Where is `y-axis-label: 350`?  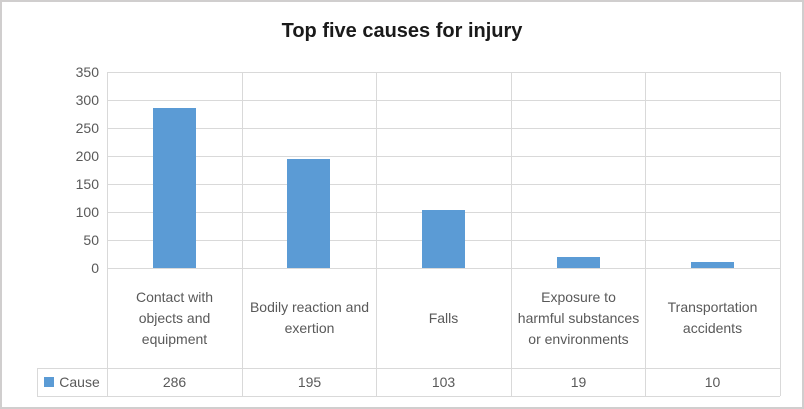 y-axis-label: 350 is located at coordinates (87, 72).